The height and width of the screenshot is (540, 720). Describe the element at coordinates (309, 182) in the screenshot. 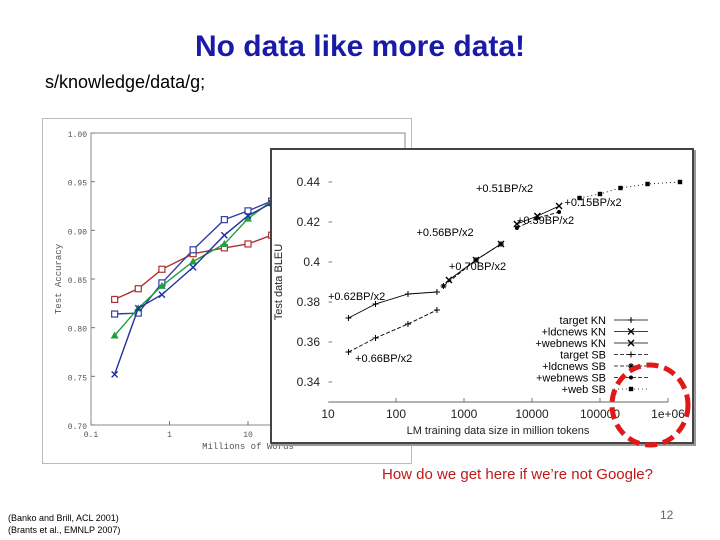

I see `y-tick-label: 0.44` at that location.